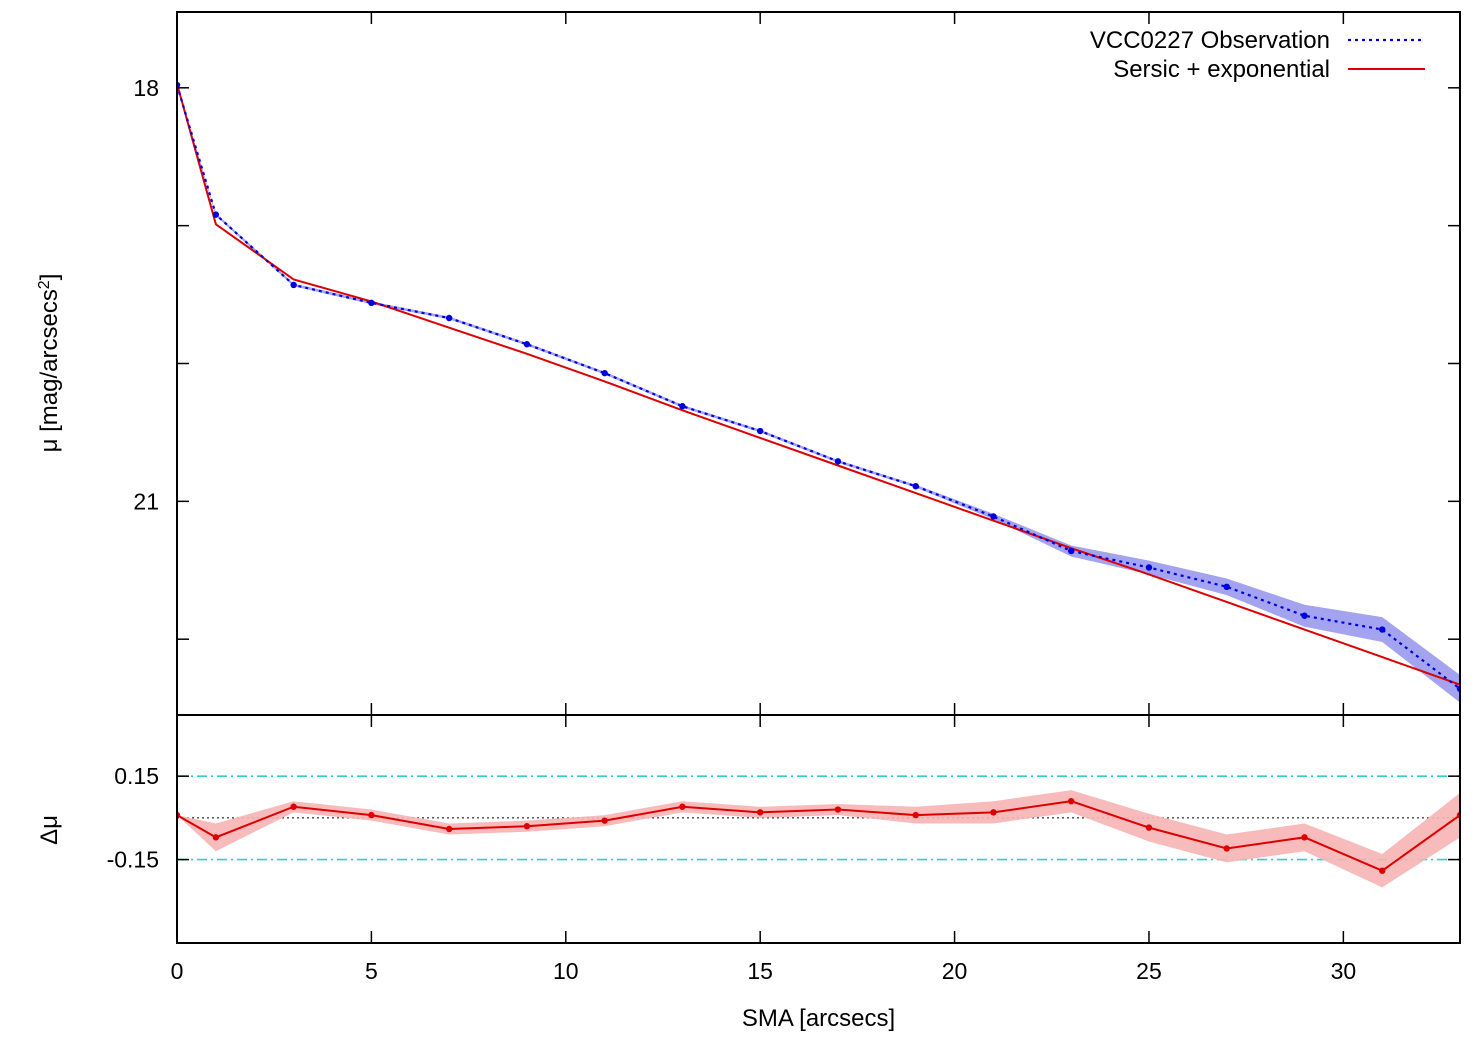  Describe the element at coordinates (1149, 971) in the screenshot. I see `x-tick-label: 25` at that location.